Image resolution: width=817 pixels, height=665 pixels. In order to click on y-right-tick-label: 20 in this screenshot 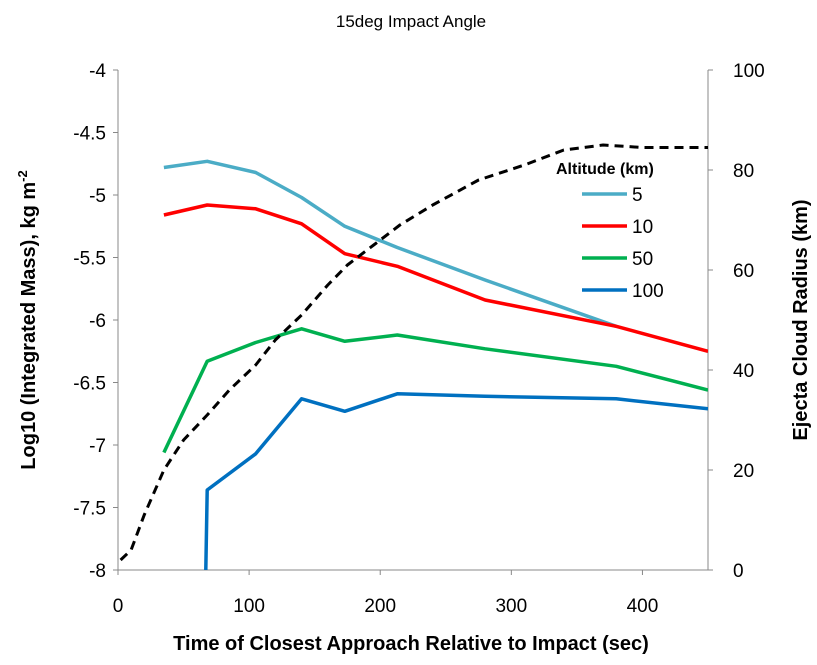, I will do `click(743, 471)`.